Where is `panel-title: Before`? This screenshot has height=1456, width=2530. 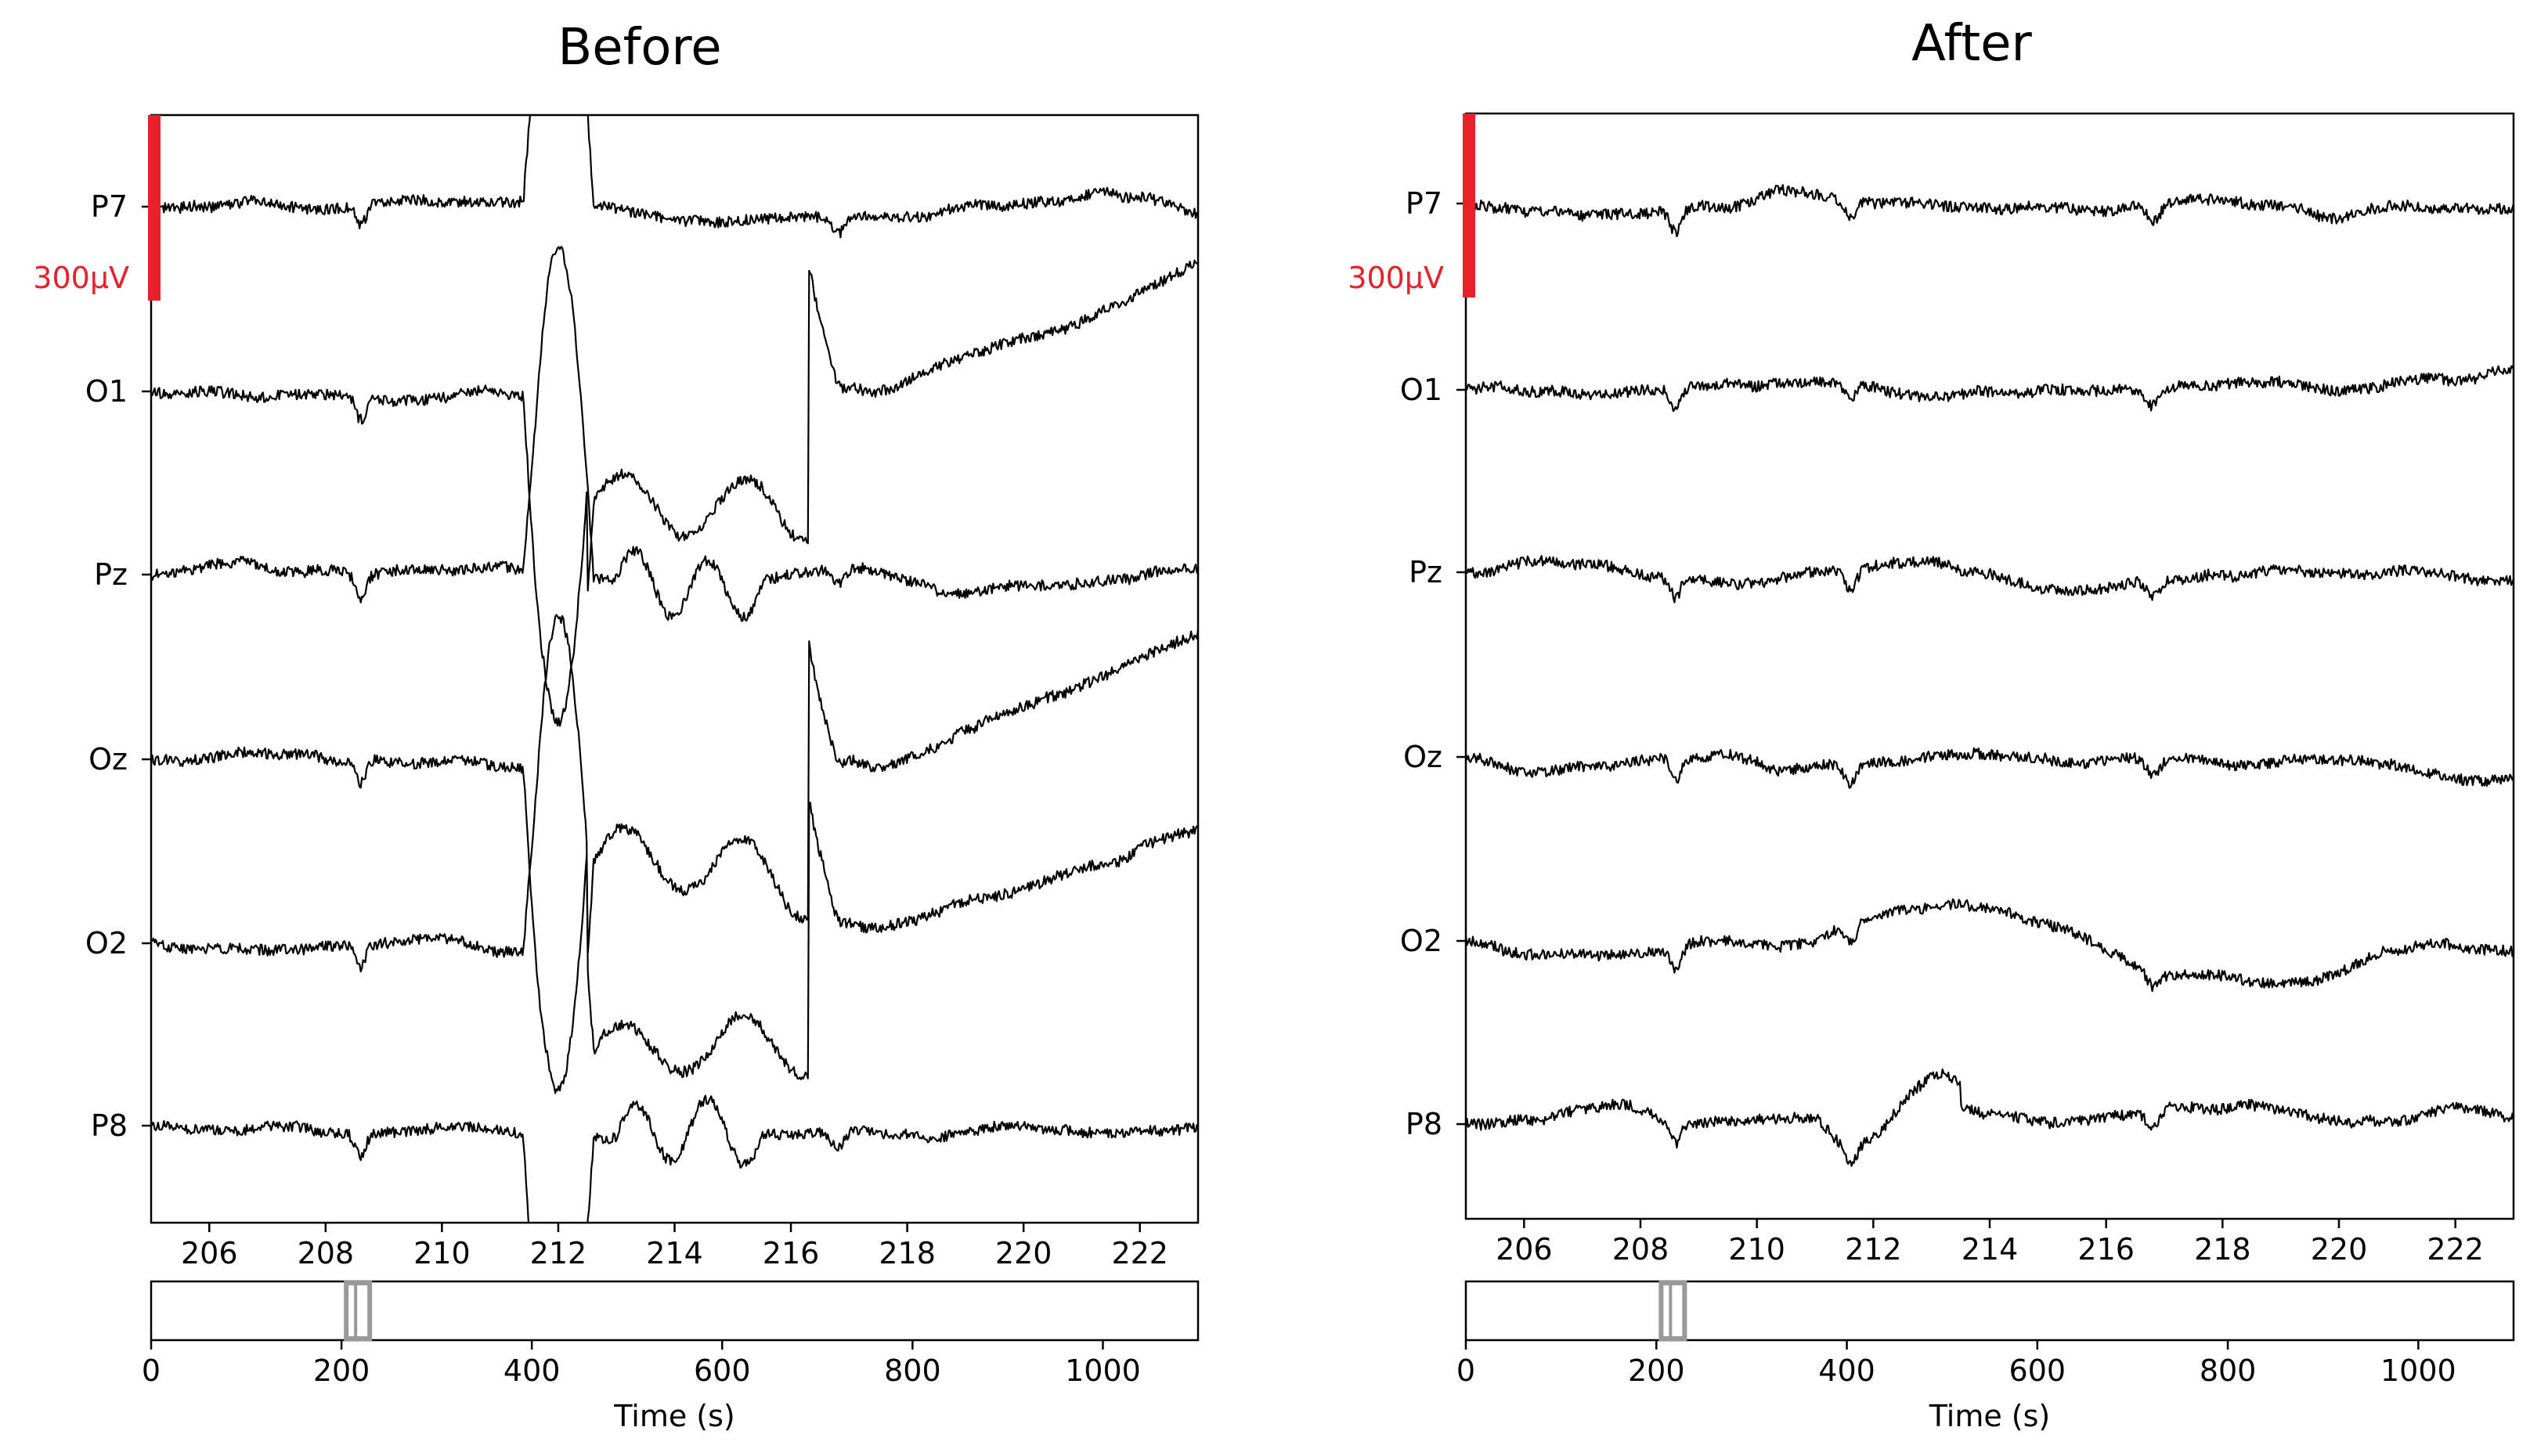
panel-title: Before is located at coordinates (639, 48).